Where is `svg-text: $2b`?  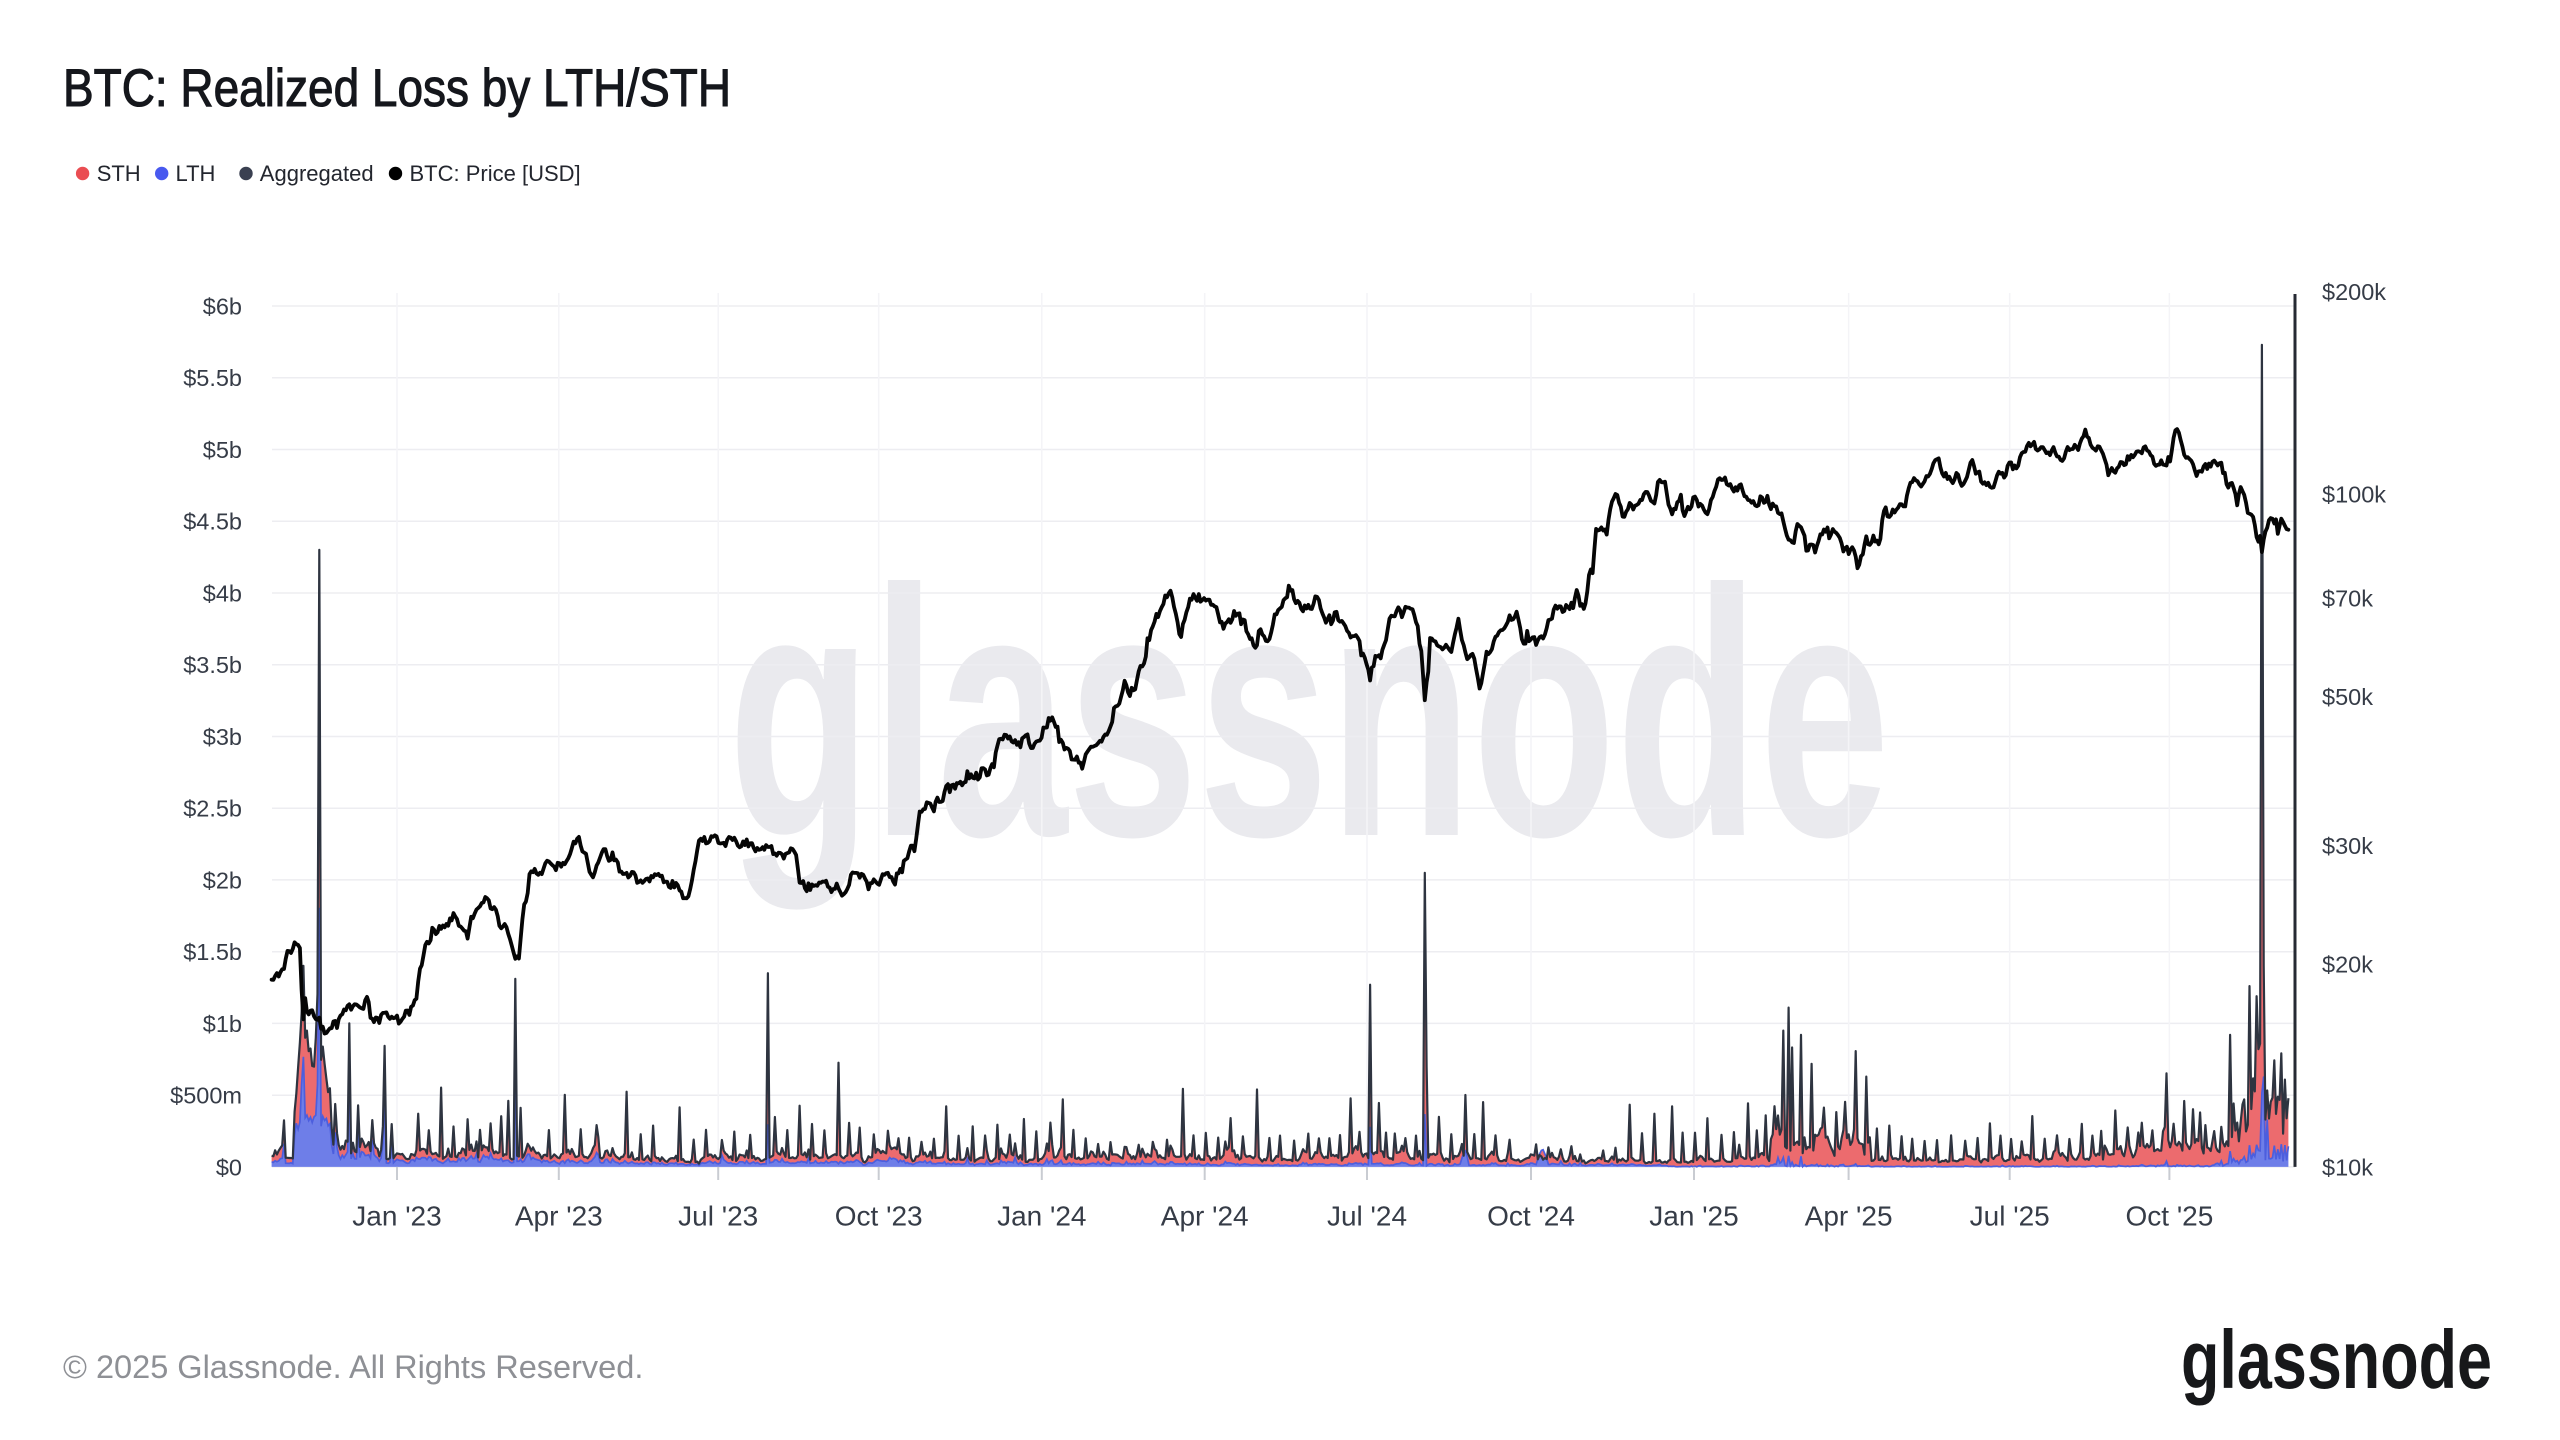 svg-text: $2b is located at coordinates (222, 880).